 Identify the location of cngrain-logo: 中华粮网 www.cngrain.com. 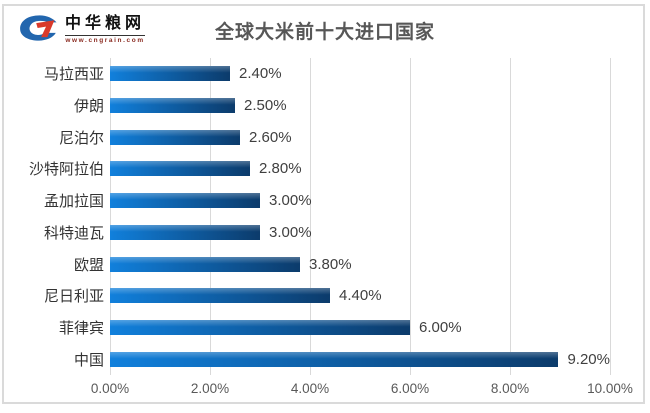
(82, 28).